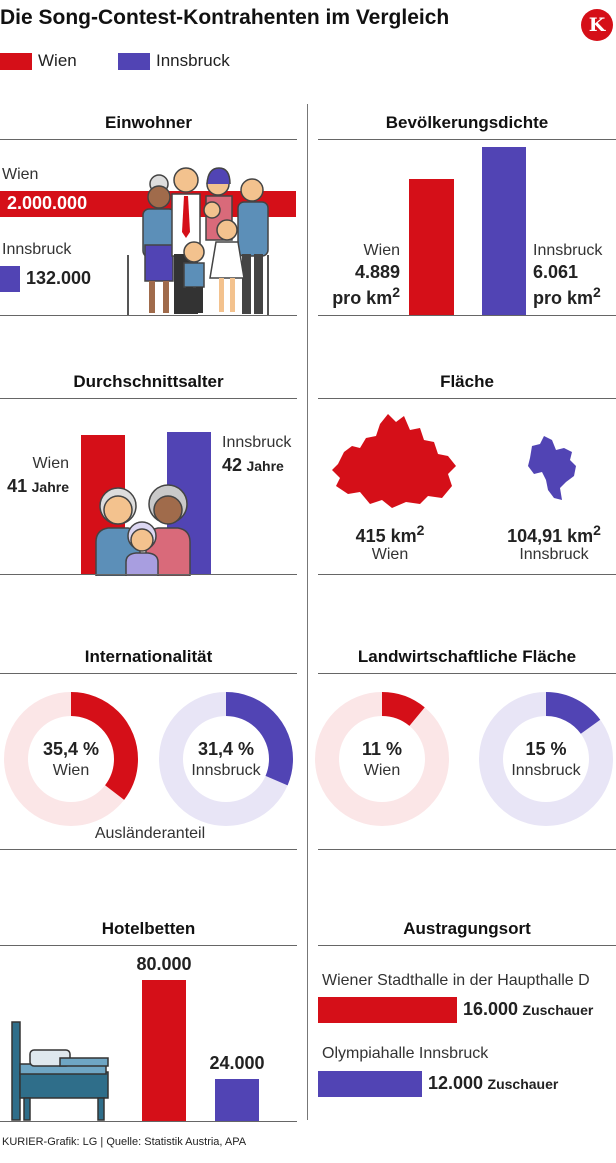  Describe the element at coordinates (47, 203) in the screenshot. I see `einwohner-wien-value: 2.000.000` at that location.